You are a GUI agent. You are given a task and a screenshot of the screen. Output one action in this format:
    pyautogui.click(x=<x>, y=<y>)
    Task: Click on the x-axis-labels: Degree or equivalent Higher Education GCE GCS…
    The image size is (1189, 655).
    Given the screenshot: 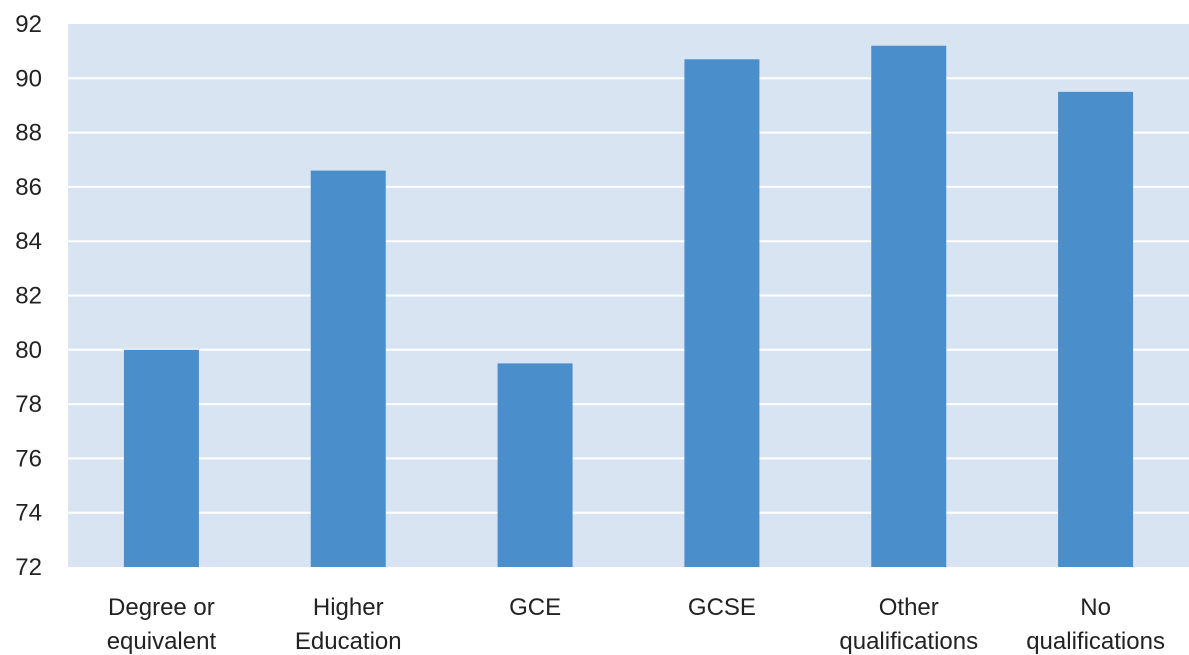 What is the action you would take?
    pyautogui.click(x=636, y=624)
    